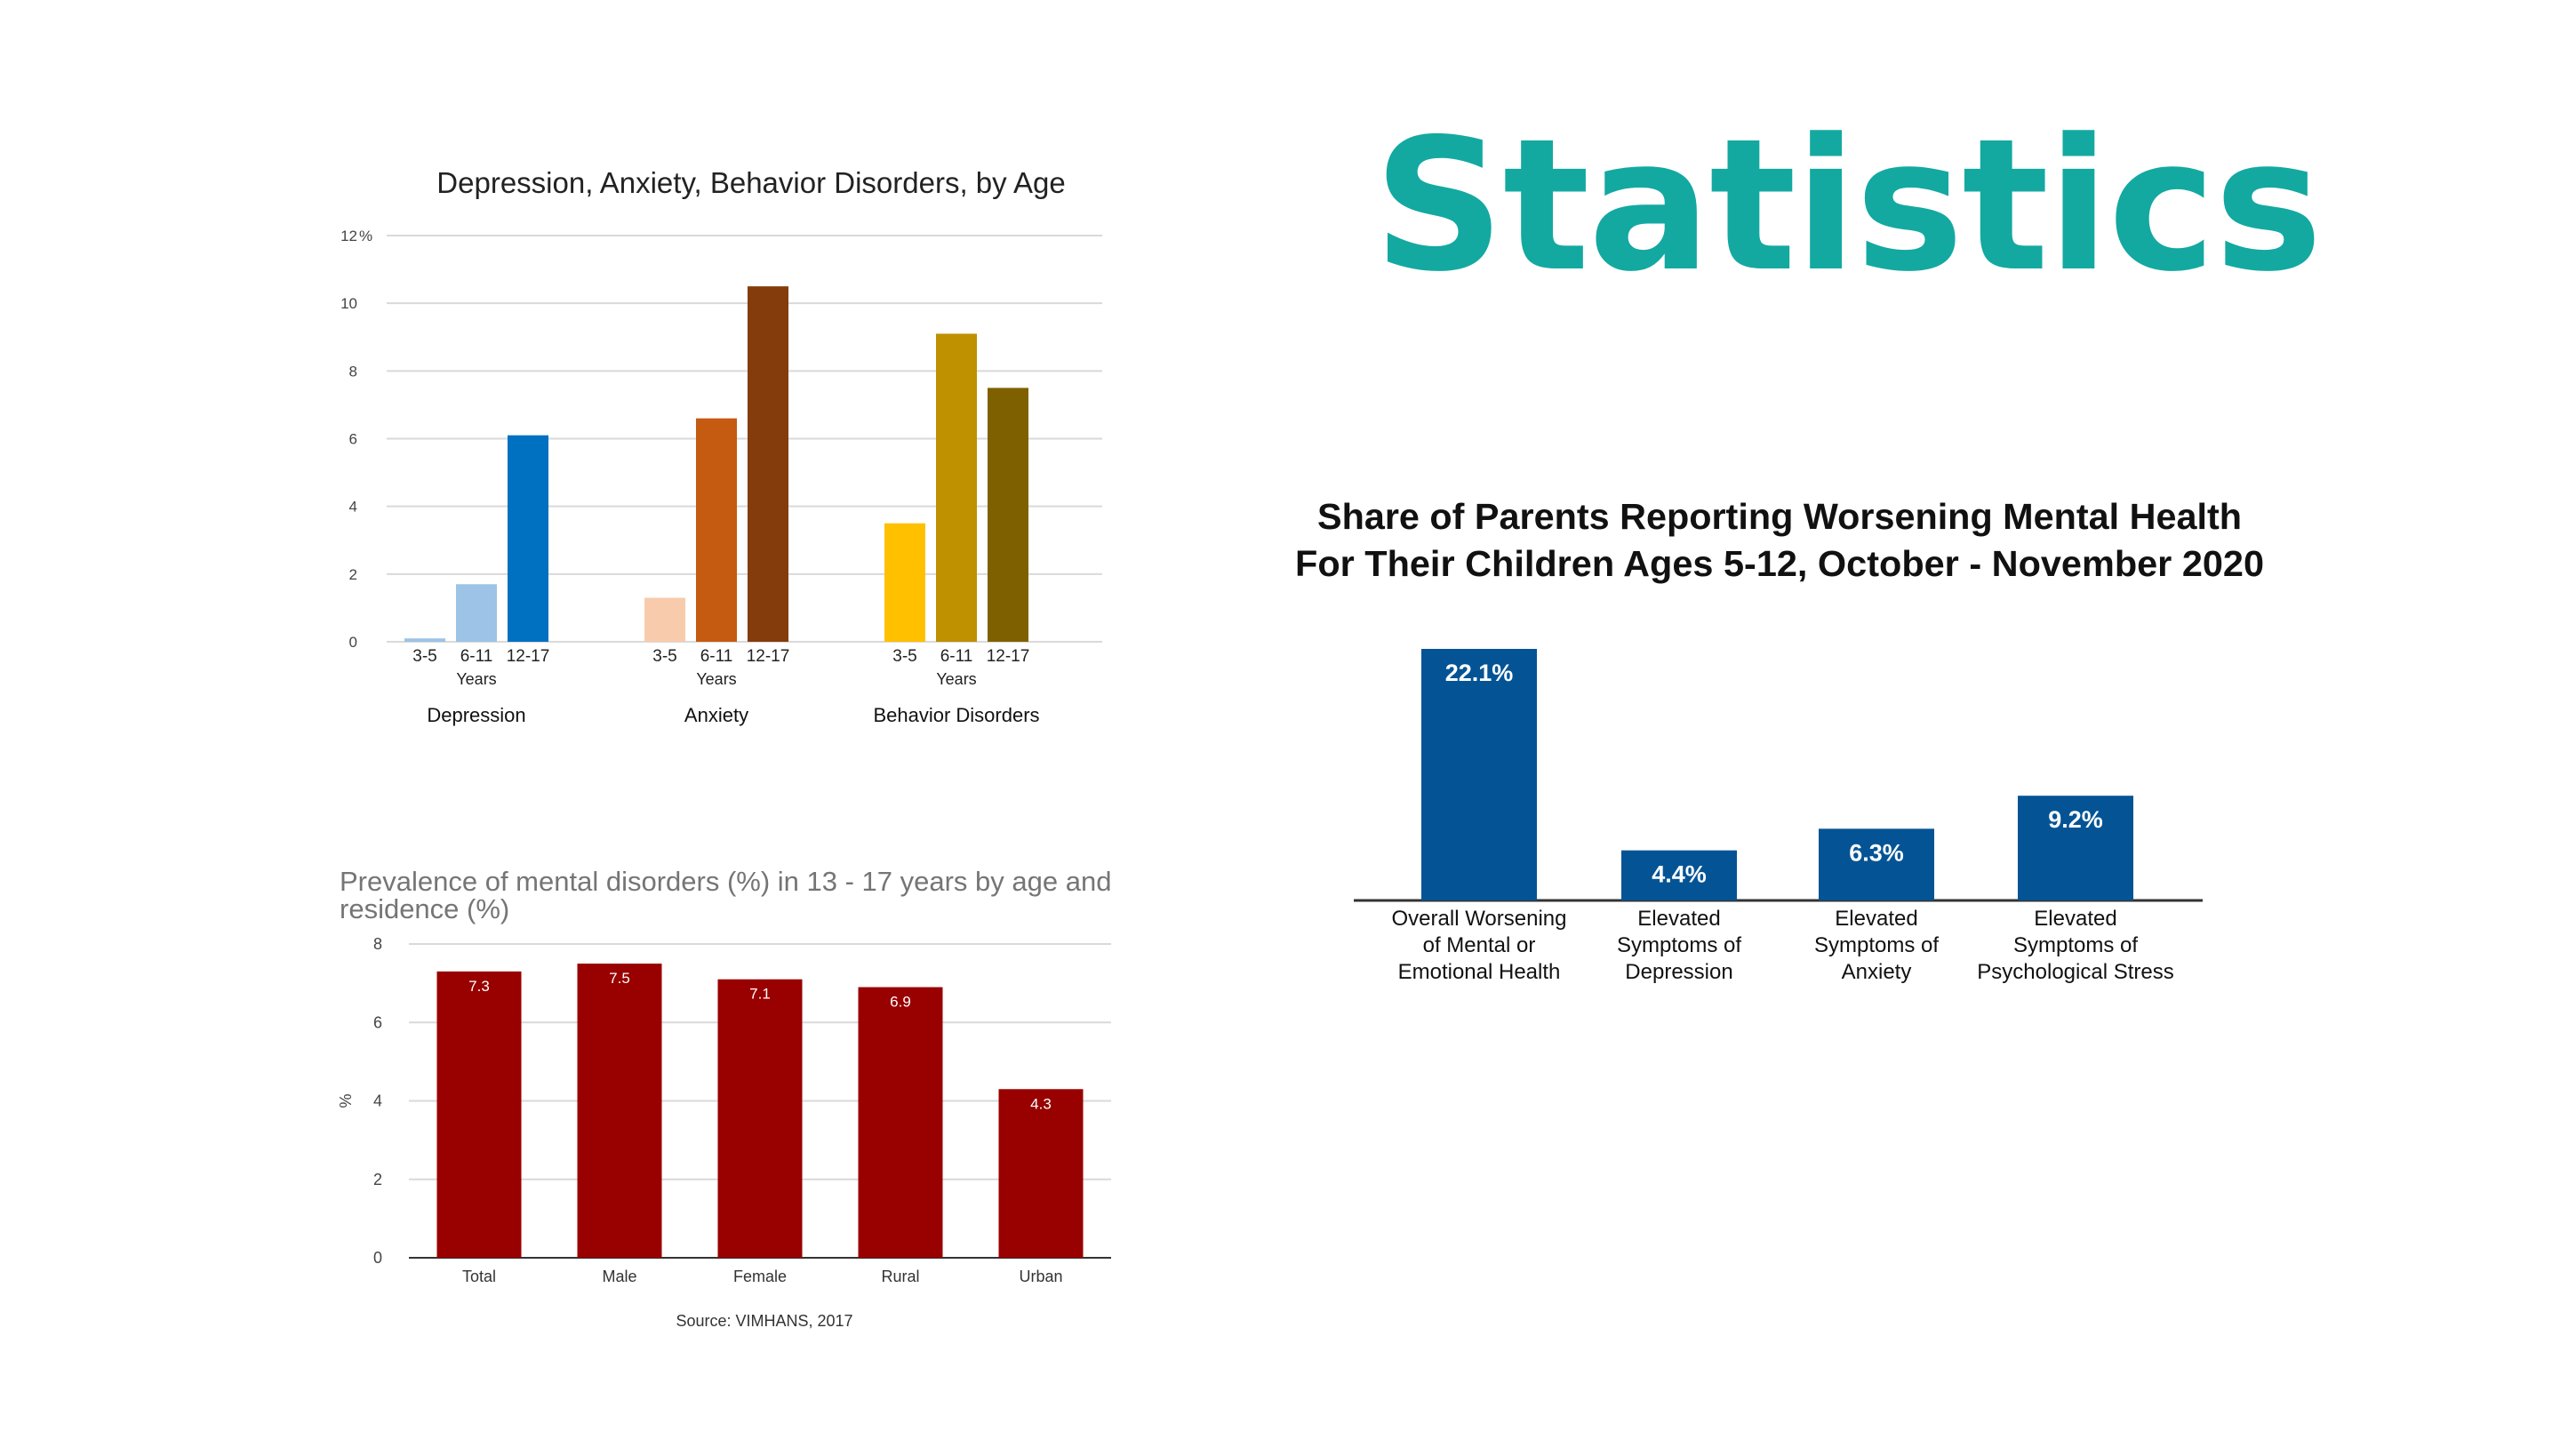  What do you see at coordinates (760, 1276) in the screenshot?
I see `x-tick-label: Female` at bounding box center [760, 1276].